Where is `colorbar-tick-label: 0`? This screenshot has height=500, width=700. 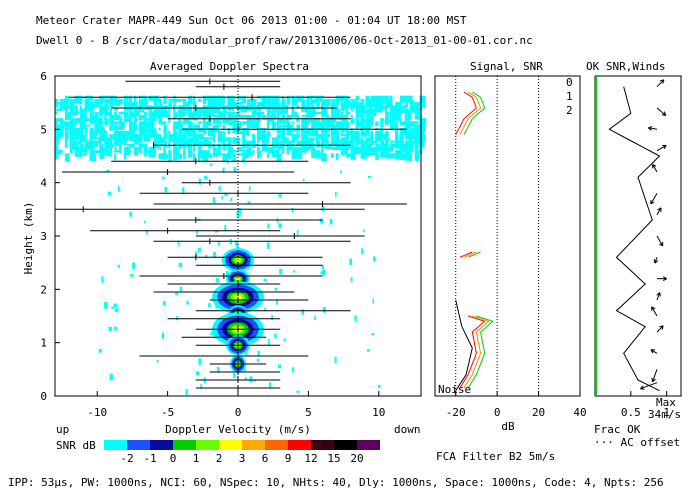
colorbar-tick-label: 0 is located at coordinates (173, 458).